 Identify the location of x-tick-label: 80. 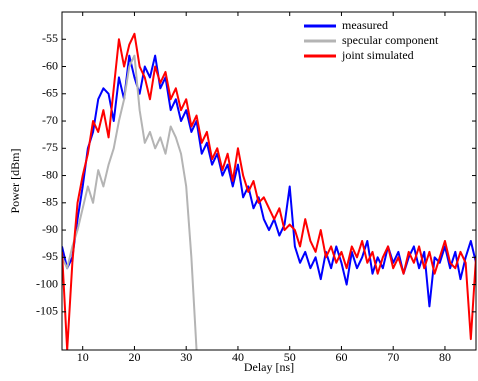
(445, 357).